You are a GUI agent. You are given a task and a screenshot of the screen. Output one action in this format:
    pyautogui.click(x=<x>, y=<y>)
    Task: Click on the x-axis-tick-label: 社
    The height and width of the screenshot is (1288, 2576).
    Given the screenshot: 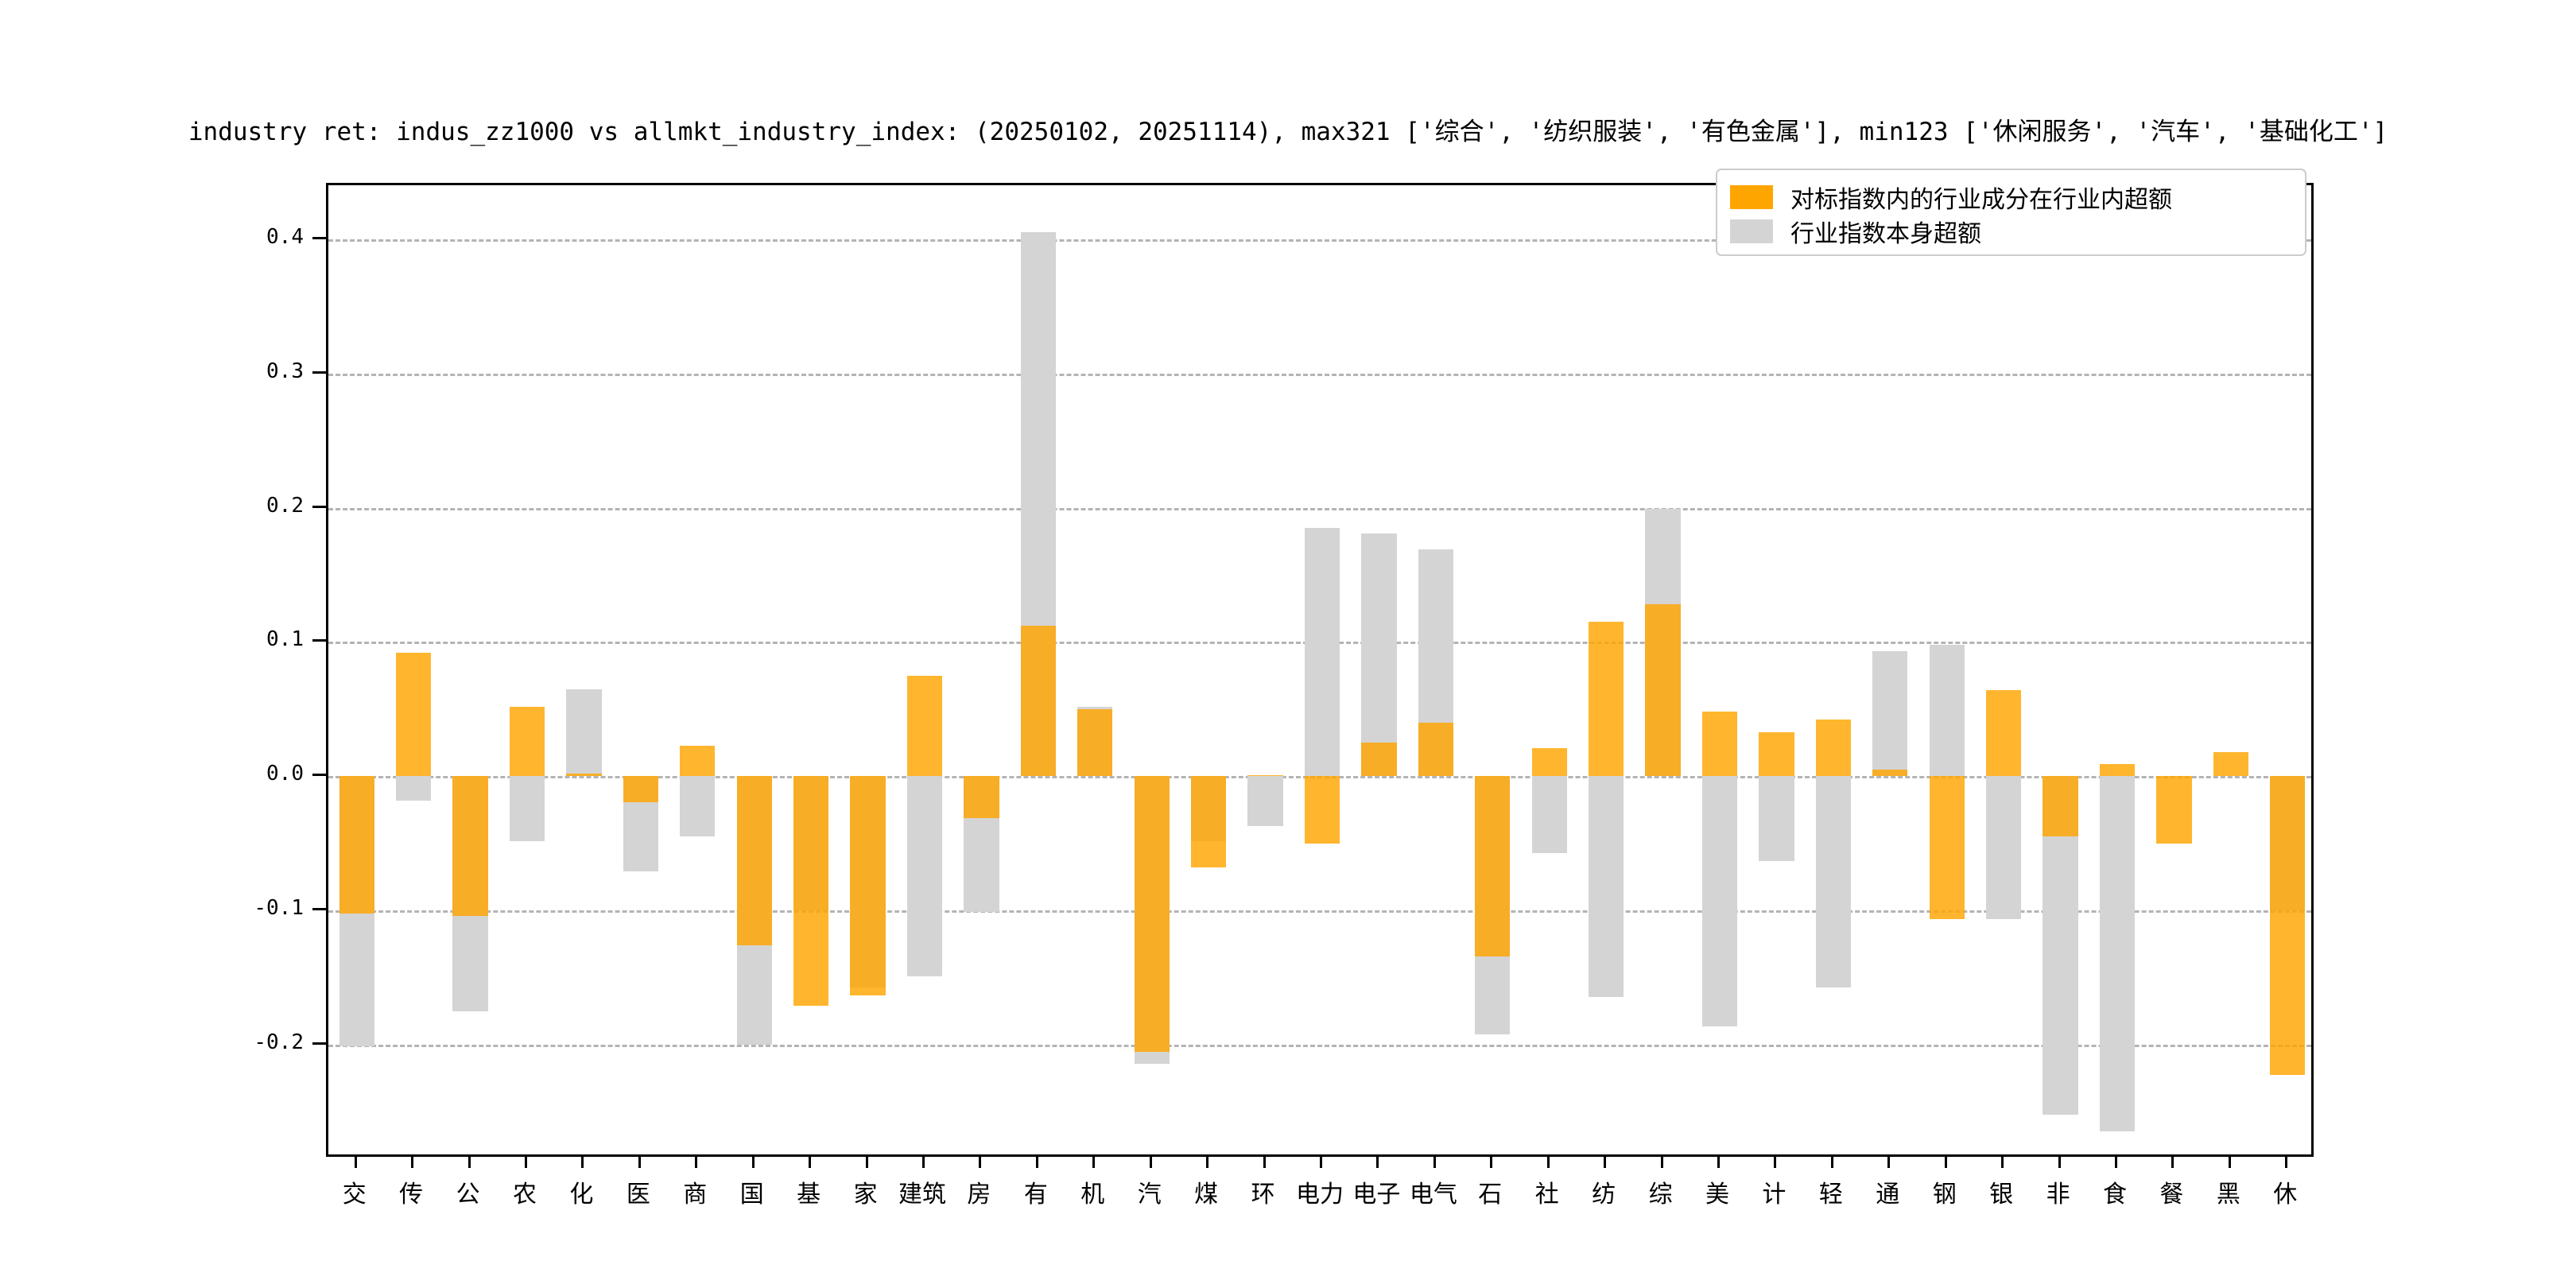 What is the action you would take?
    pyautogui.click(x=1546, y=1195)
    